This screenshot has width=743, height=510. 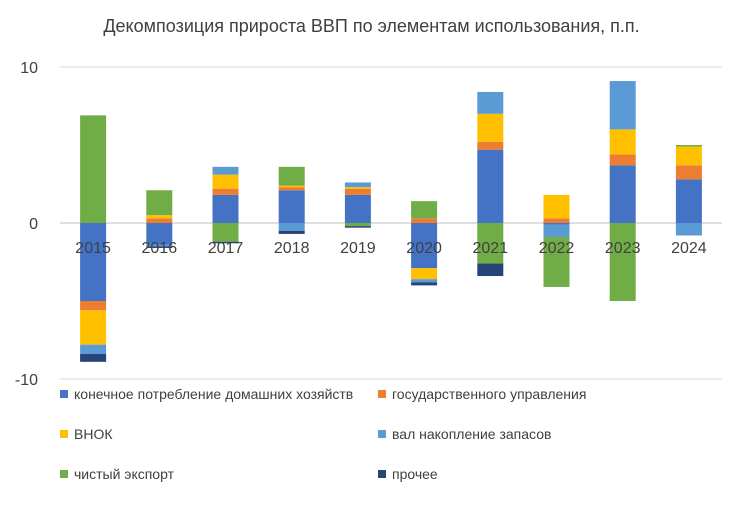 I want to click on x-tick-label: 2020, so click(x=424, y=248).